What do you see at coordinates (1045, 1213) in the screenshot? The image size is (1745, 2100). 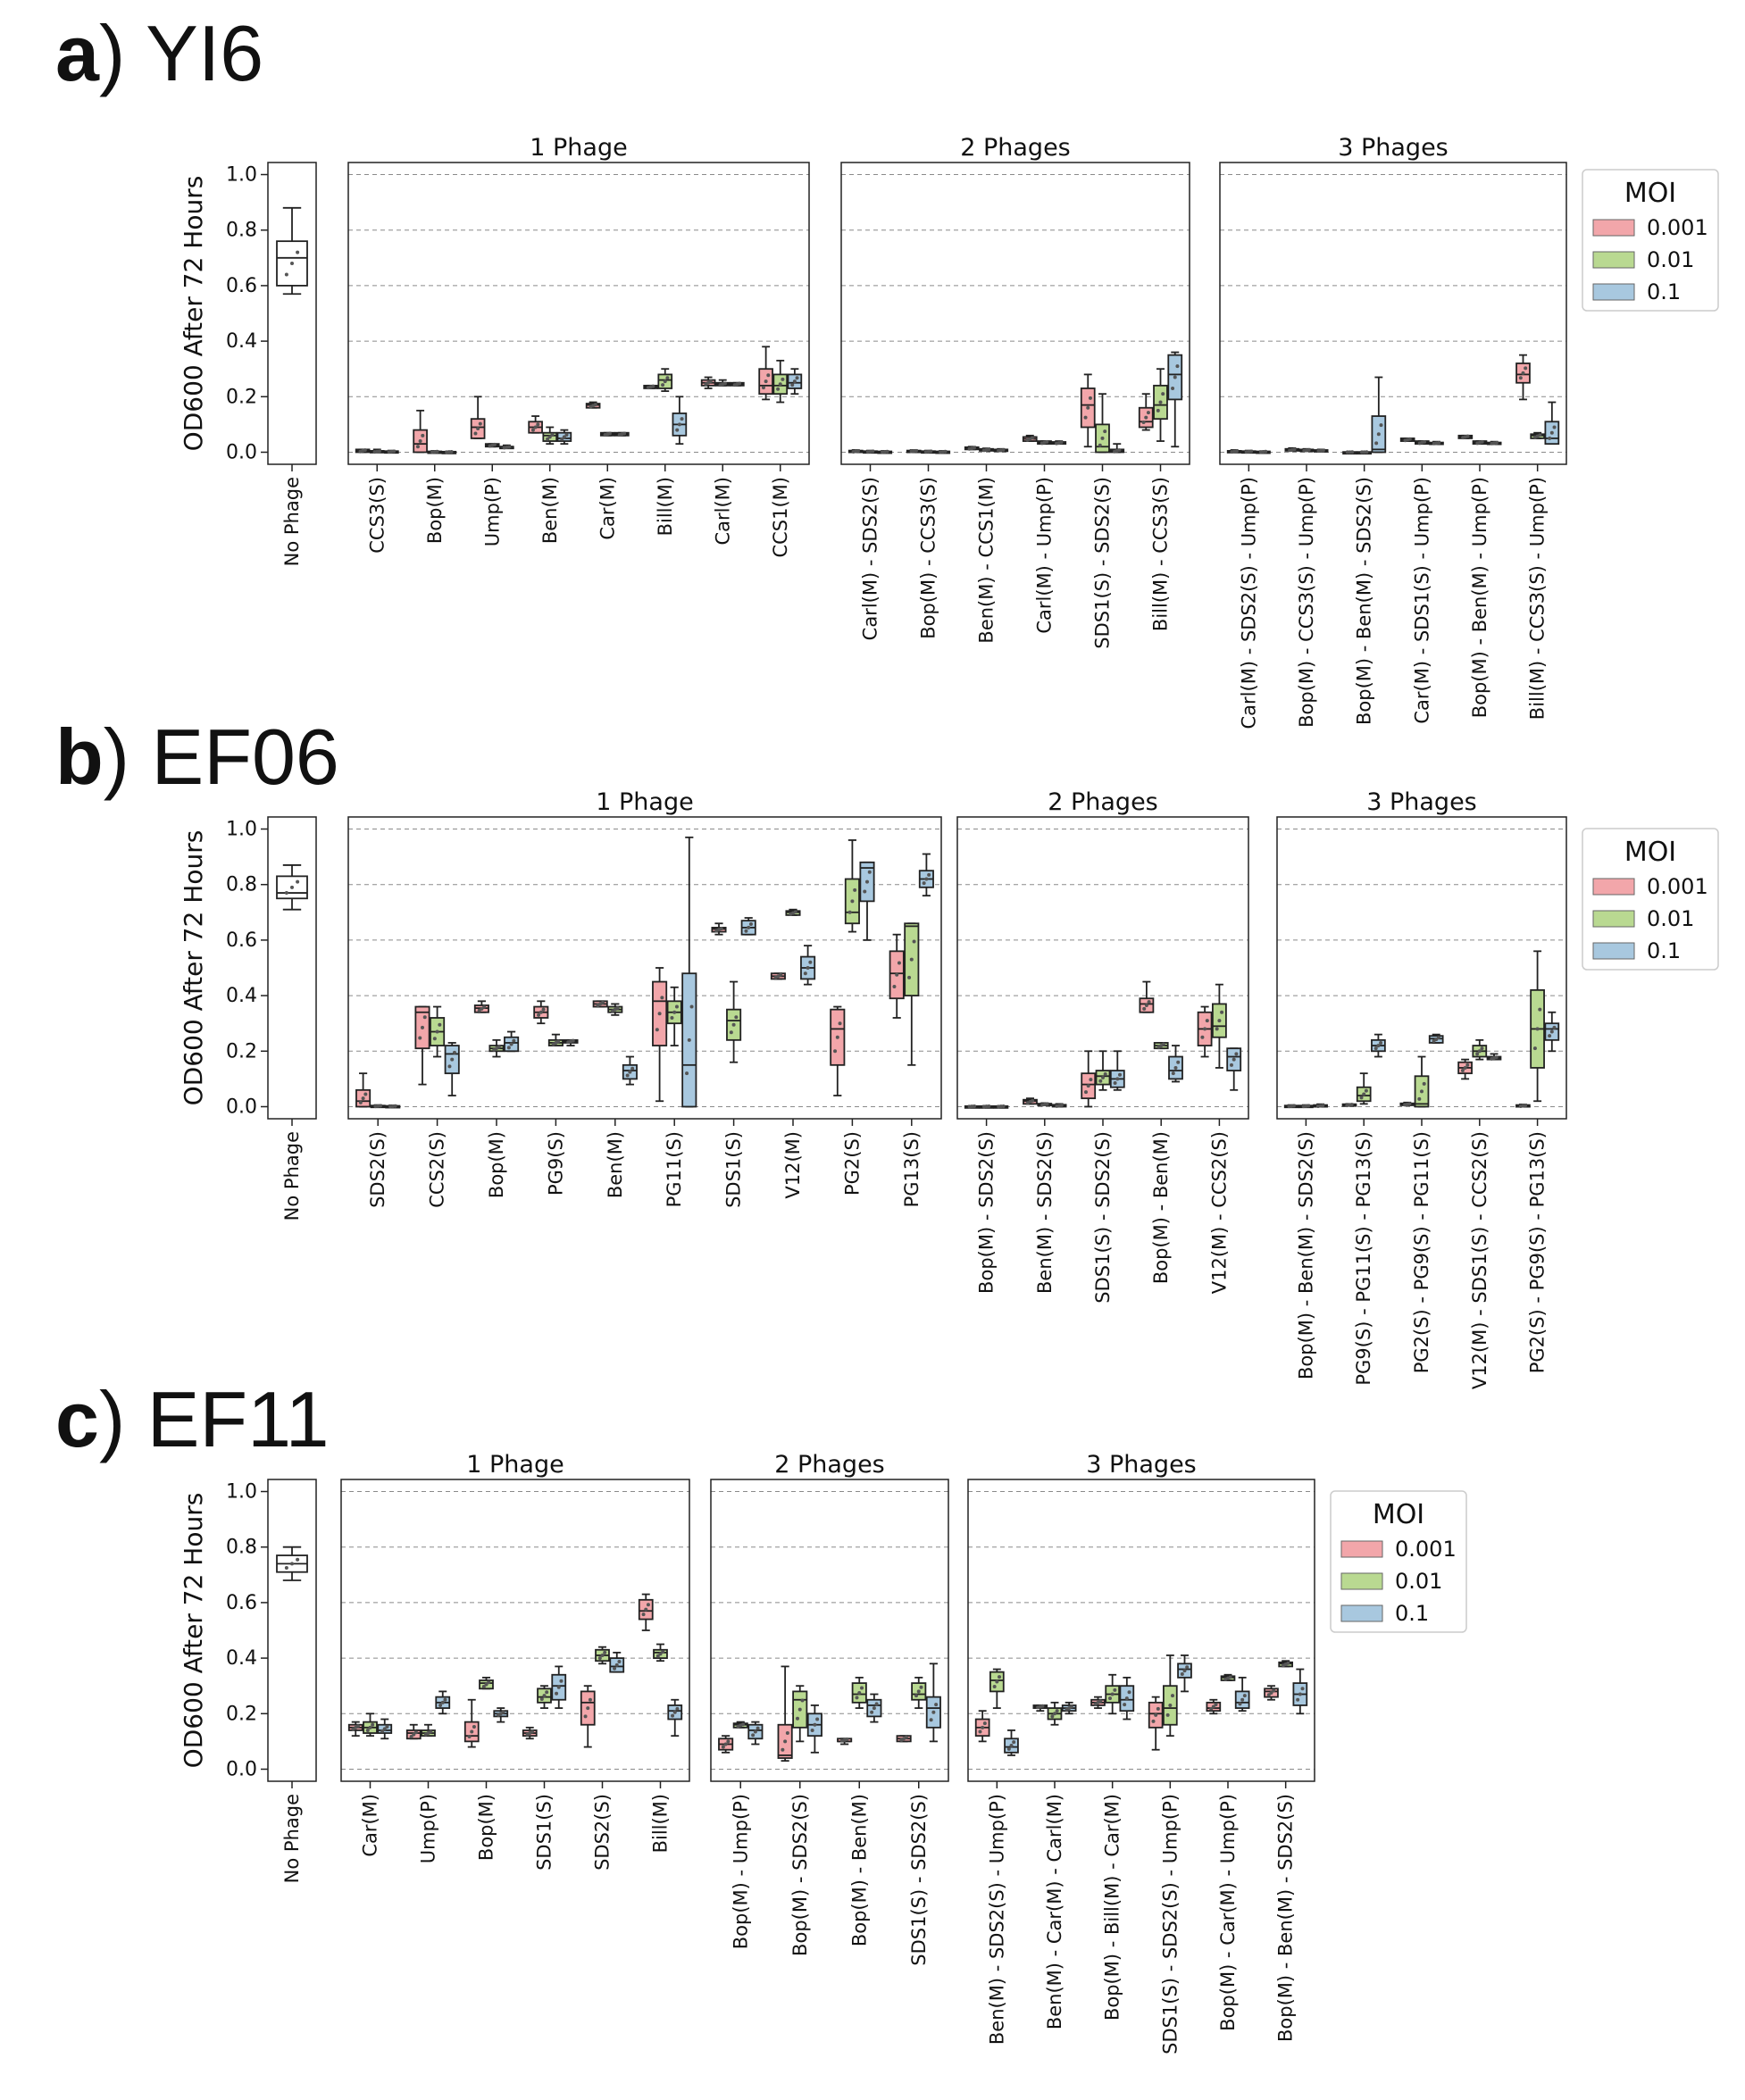 I see `x-tick-label: Ben(M) - SDS2(S)` at bounding box center [1045, 1213].